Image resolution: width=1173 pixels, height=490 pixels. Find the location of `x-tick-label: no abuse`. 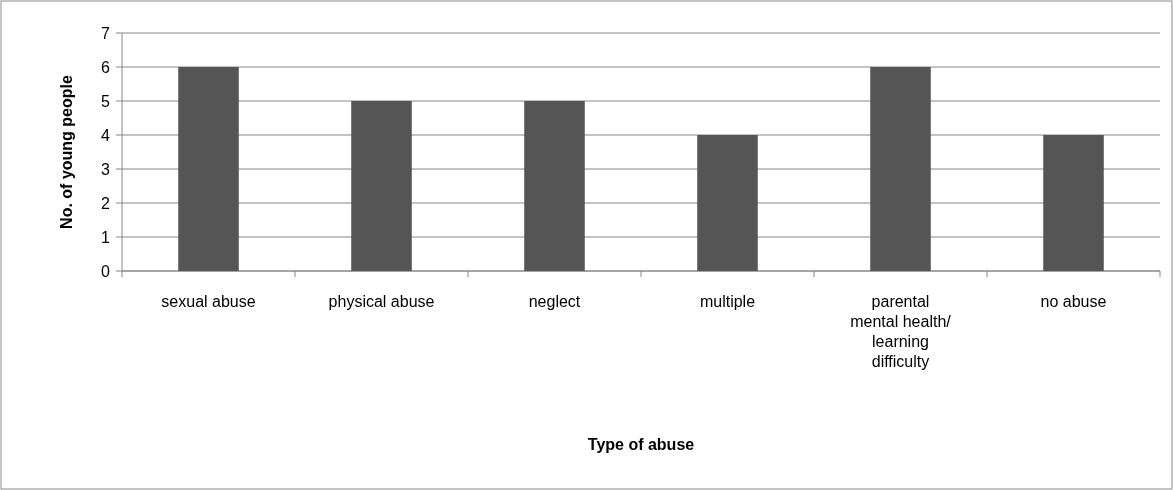

x-tick-label: no abuse is located at coordinates (1073, 301).